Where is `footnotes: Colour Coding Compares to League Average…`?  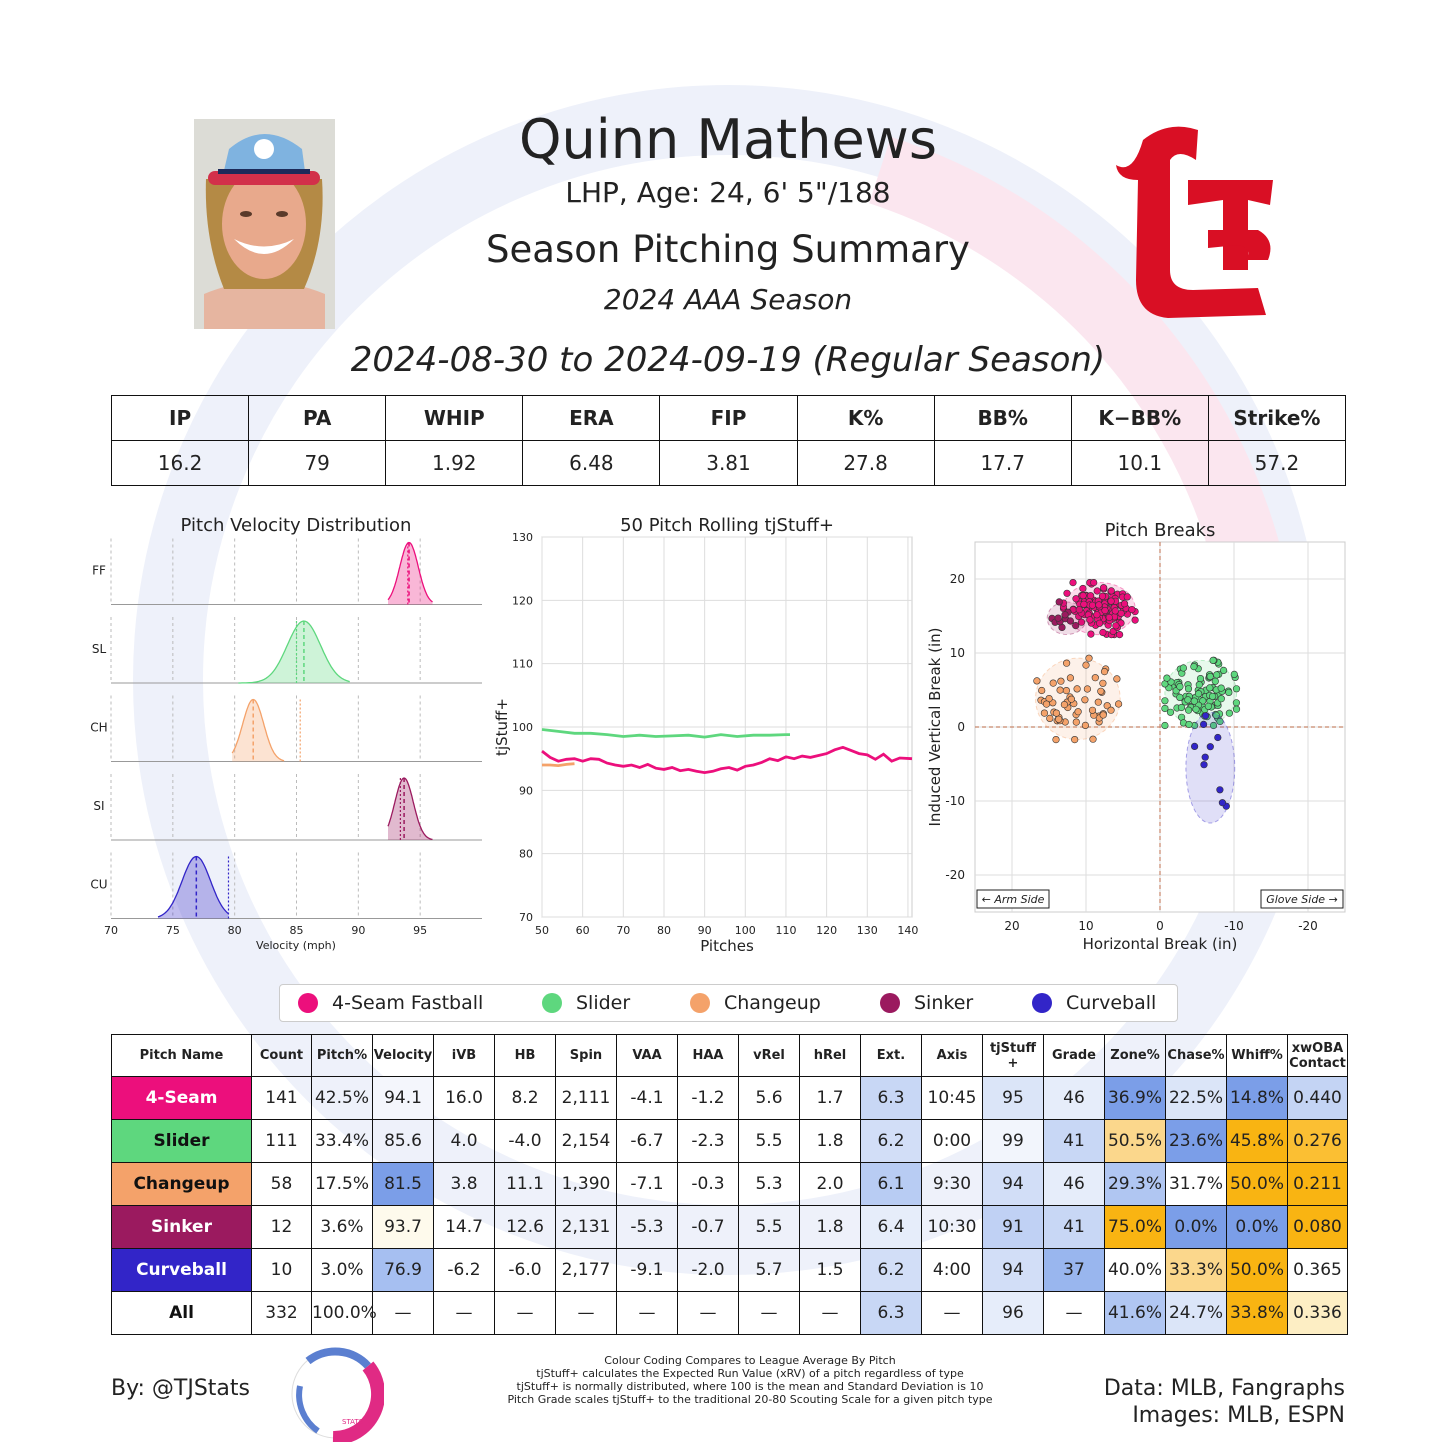
footnotes: Colour Coding Compares to League Average… is located at coordinates (750, 1380).